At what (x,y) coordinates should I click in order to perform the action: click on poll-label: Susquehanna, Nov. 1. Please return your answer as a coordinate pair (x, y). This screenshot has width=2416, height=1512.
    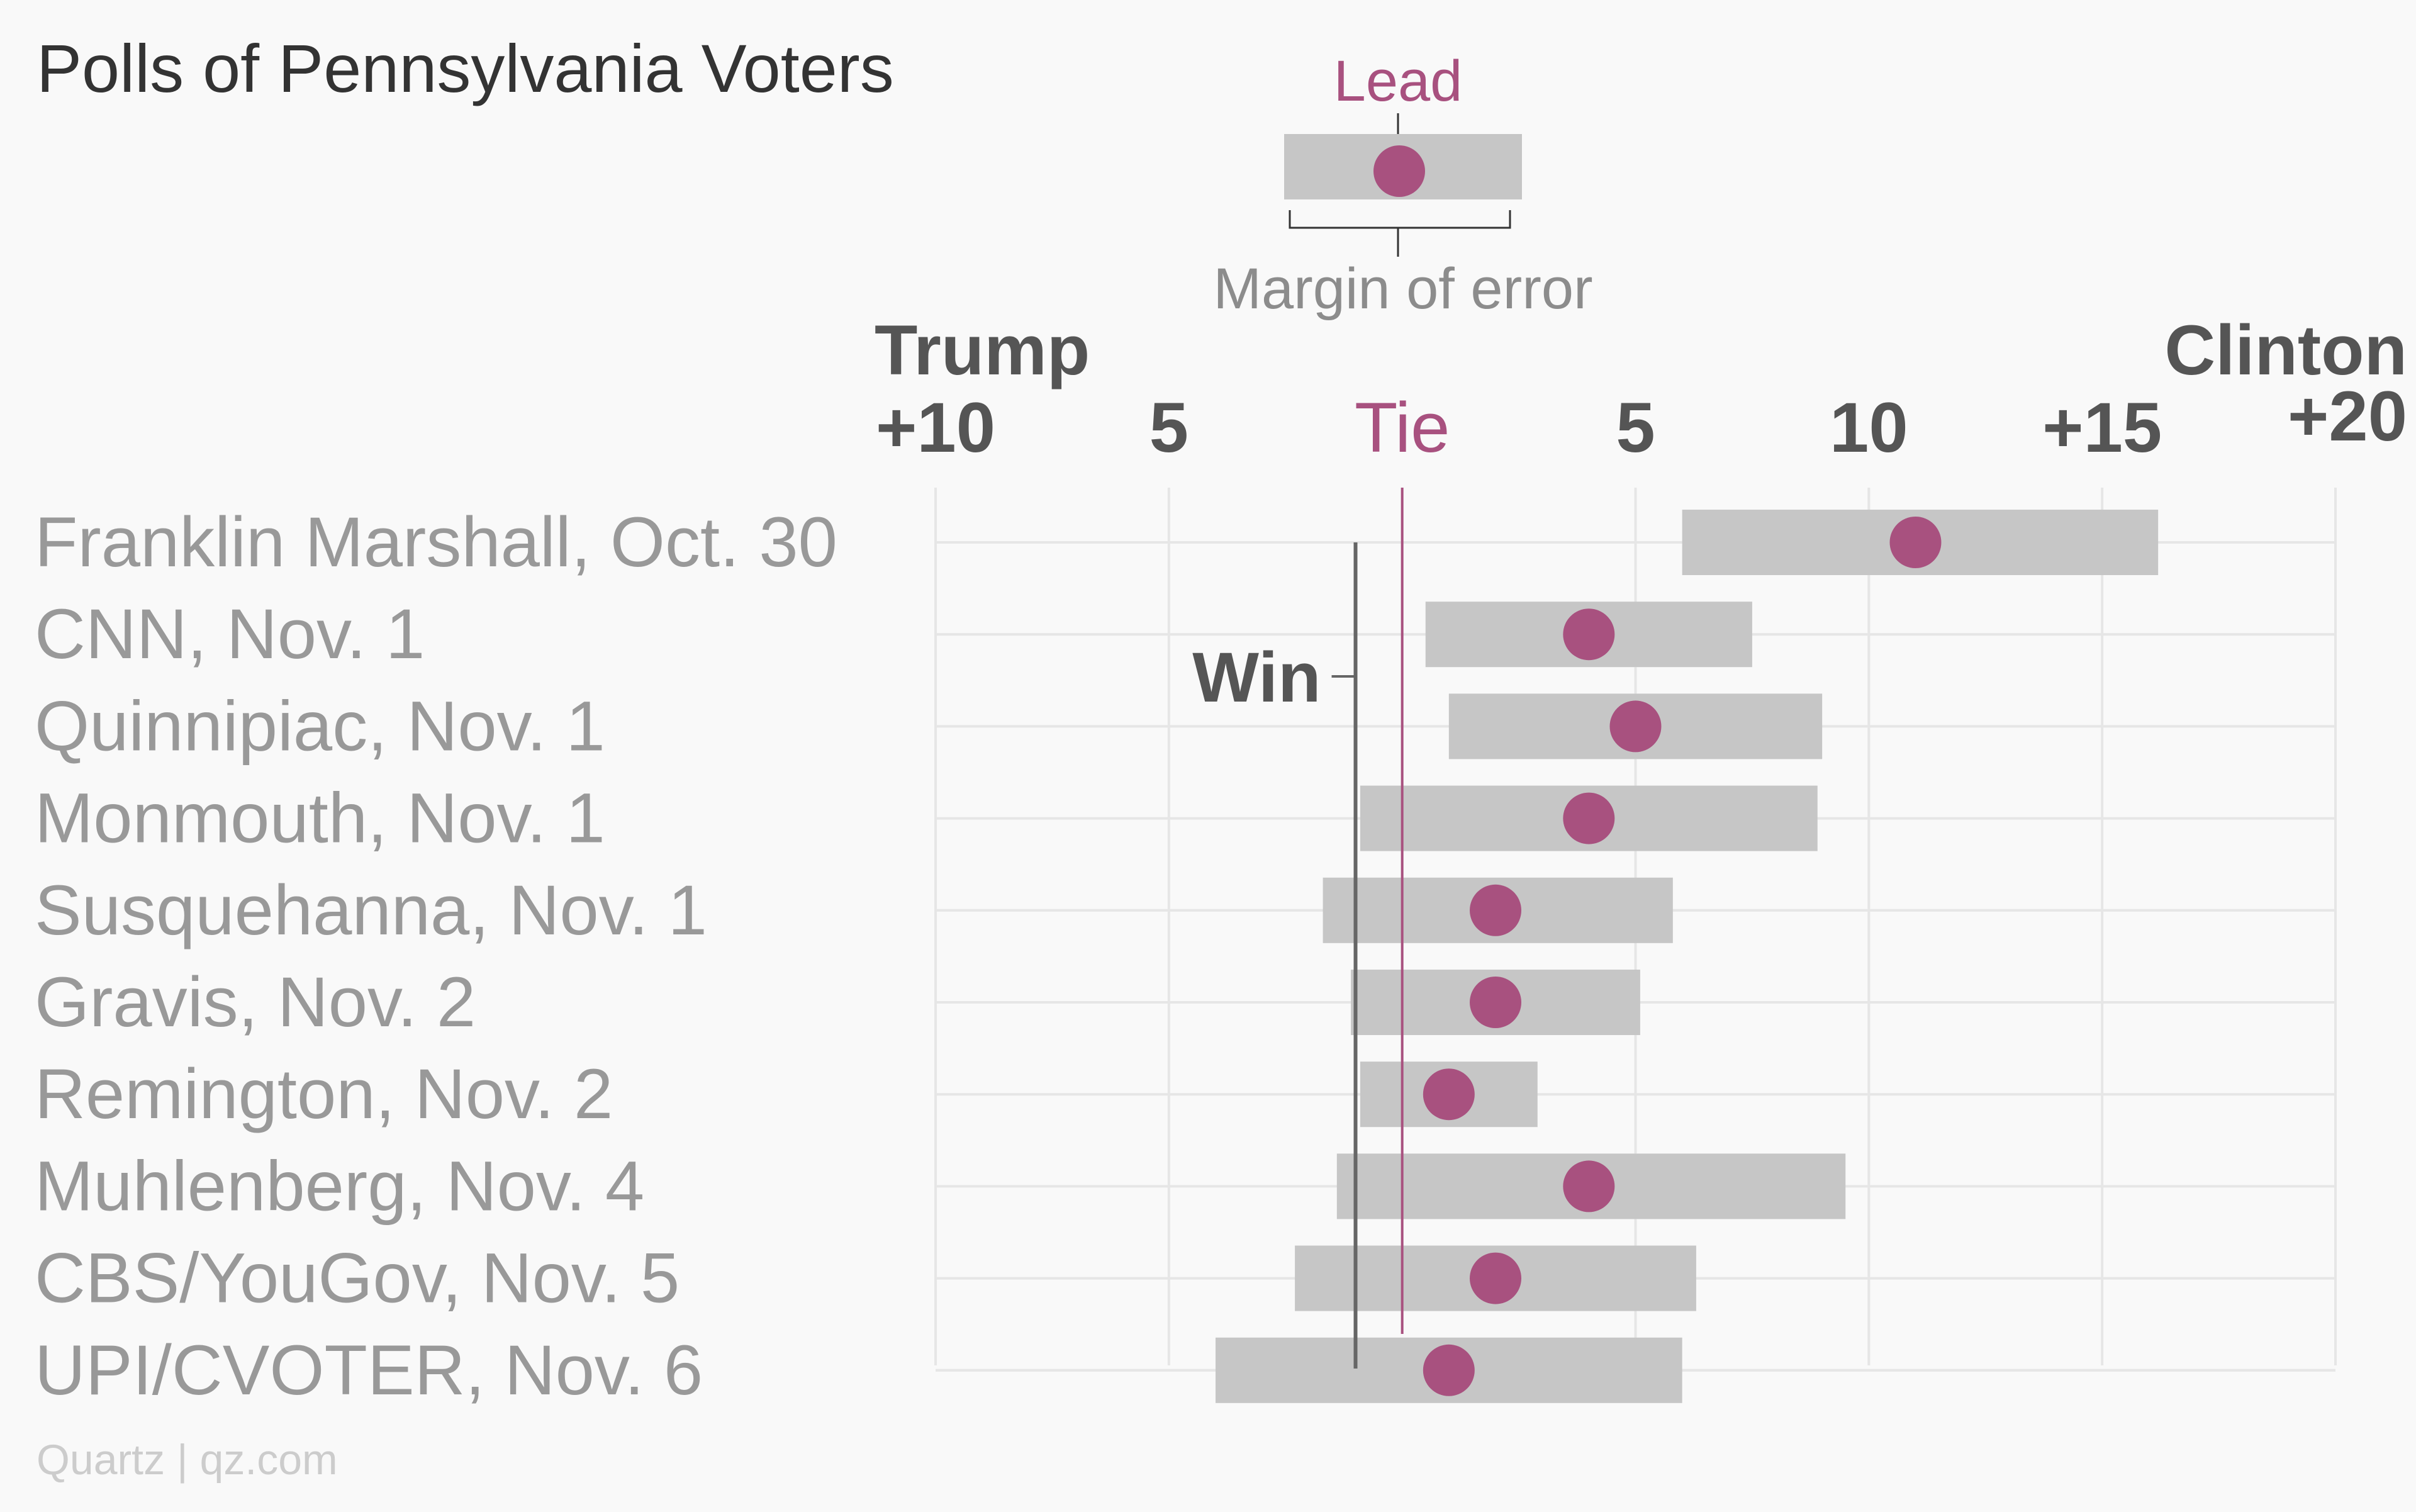
    Looking at the image, I should click on (371, 910).